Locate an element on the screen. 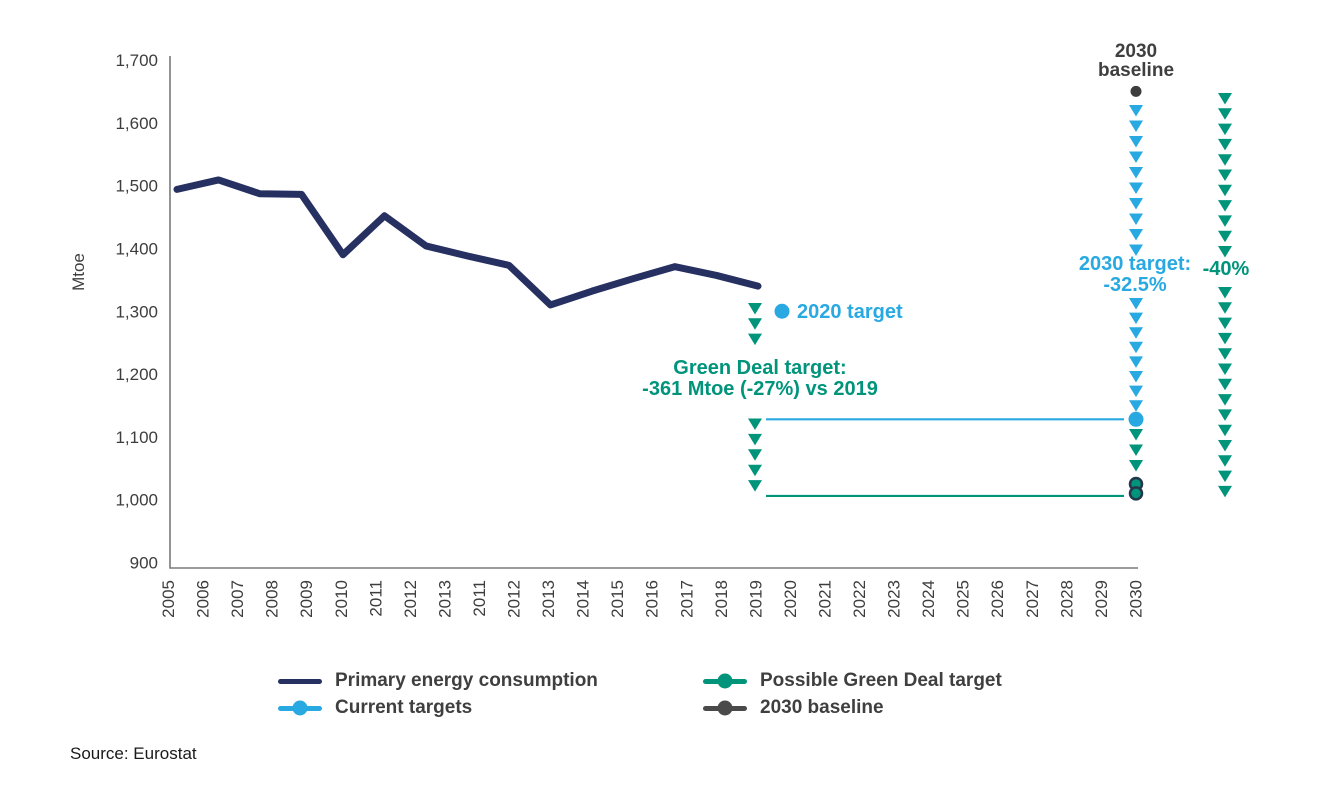 Image resolution: width=1330 pixels, height=798 pixels. annotation-2030-baseline-line2: baseline is located at coordinates (1136, 70).